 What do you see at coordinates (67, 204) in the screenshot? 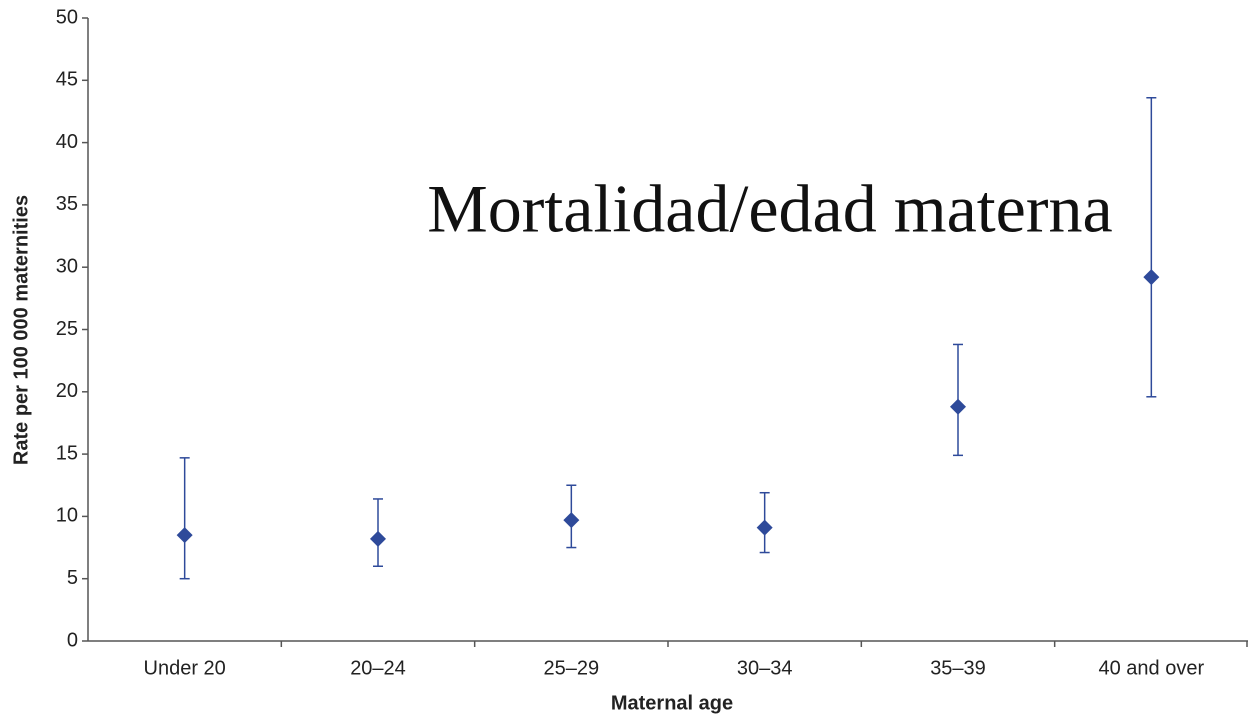
I see `y-tick-label: 35` at bounding box center [67, 204].